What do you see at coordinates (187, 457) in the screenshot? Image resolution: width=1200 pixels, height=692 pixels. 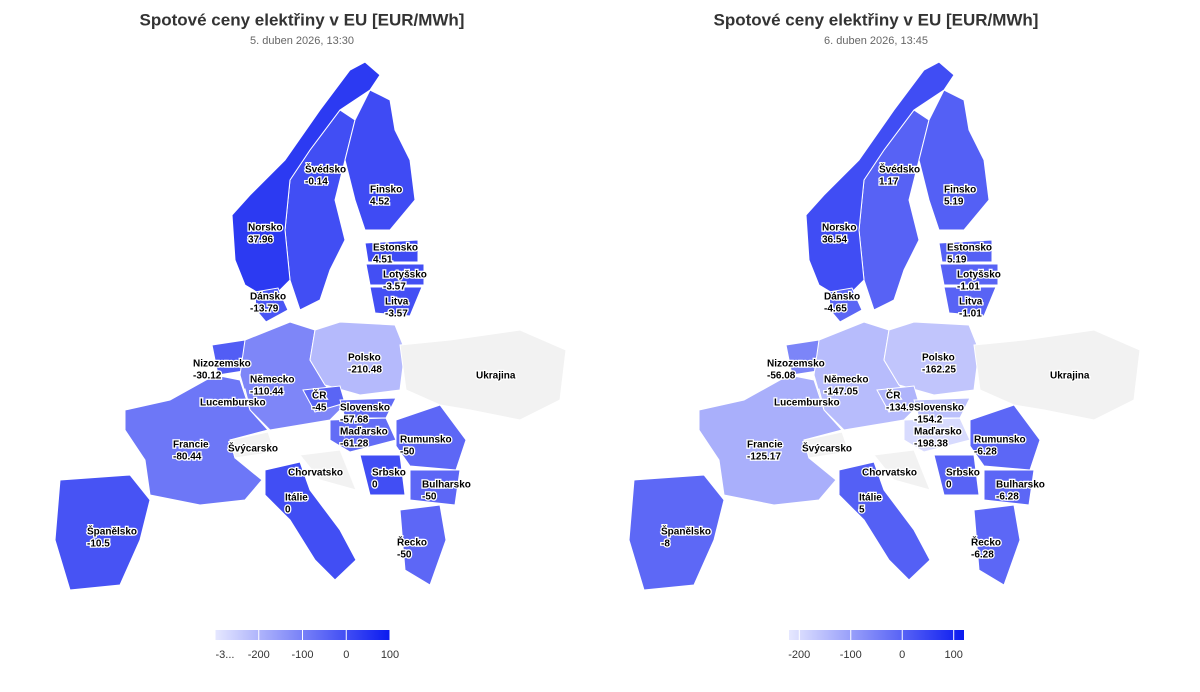 I see `country-value: -80.44` at bounding box center [187, 457].